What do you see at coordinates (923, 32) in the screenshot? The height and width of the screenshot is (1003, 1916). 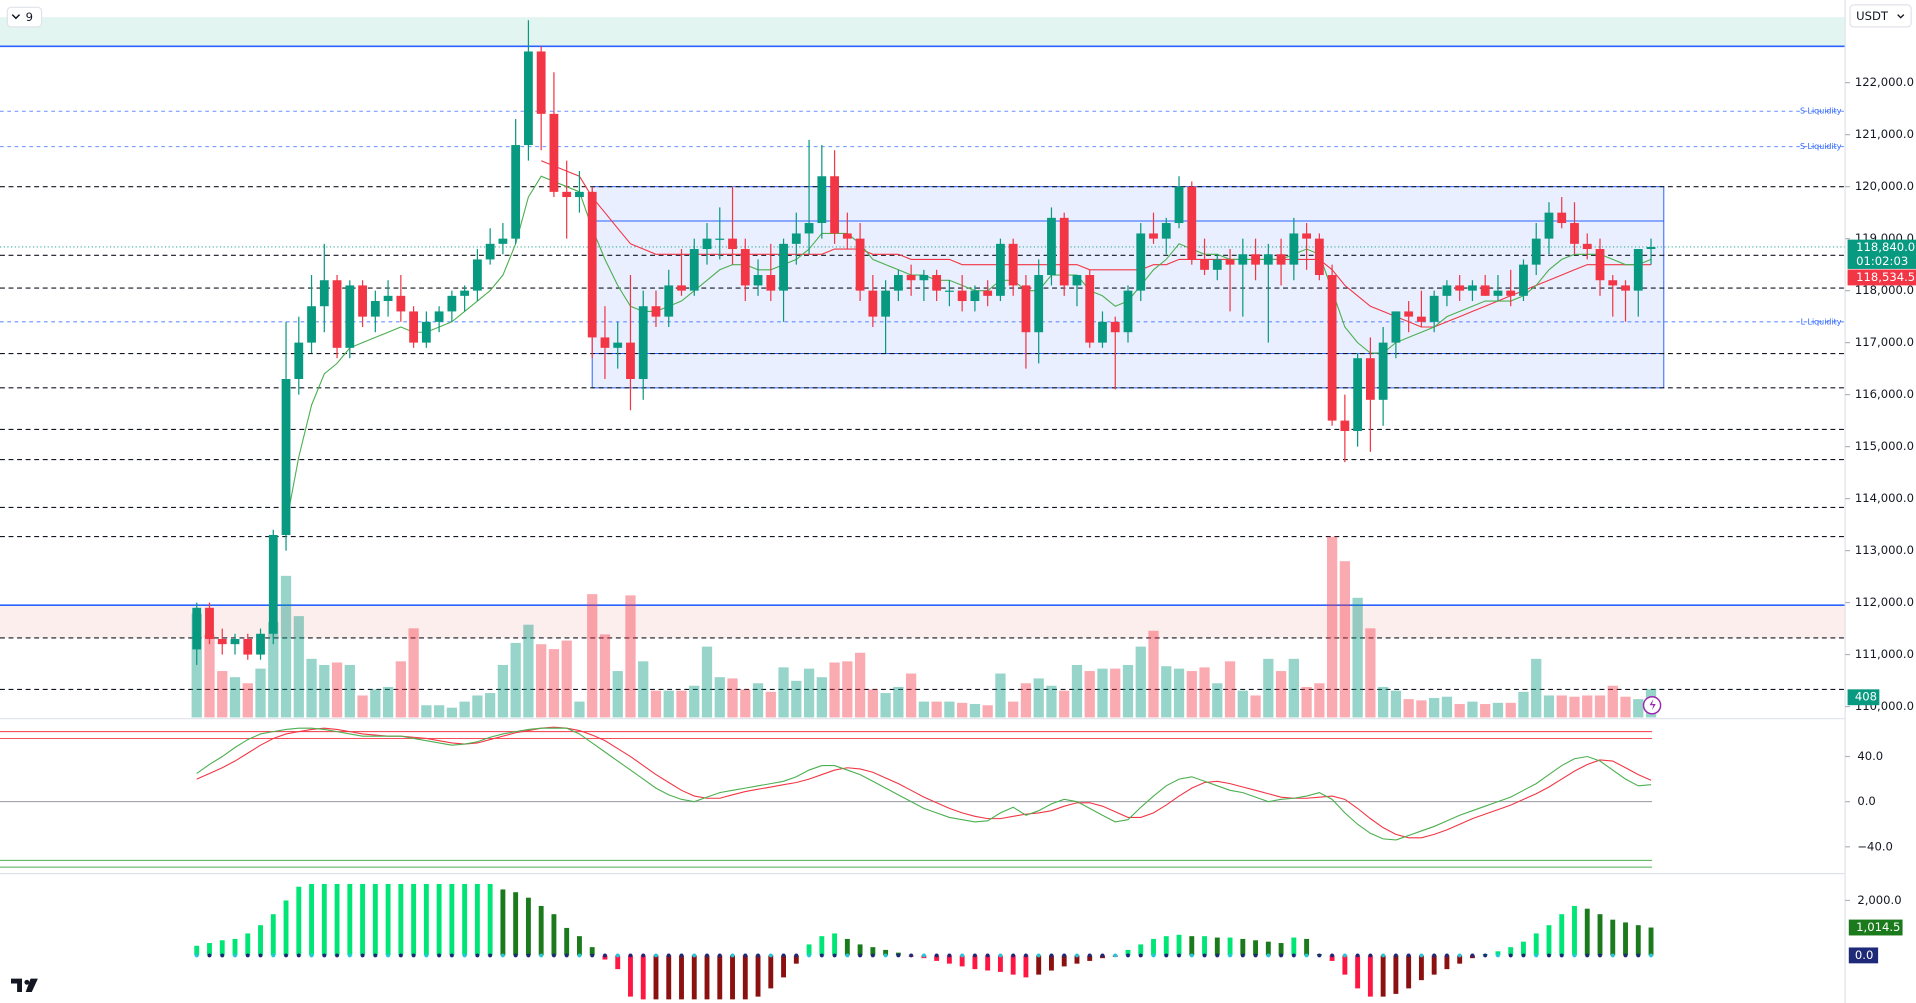 I see `zone` at bounding box center [923, 32].